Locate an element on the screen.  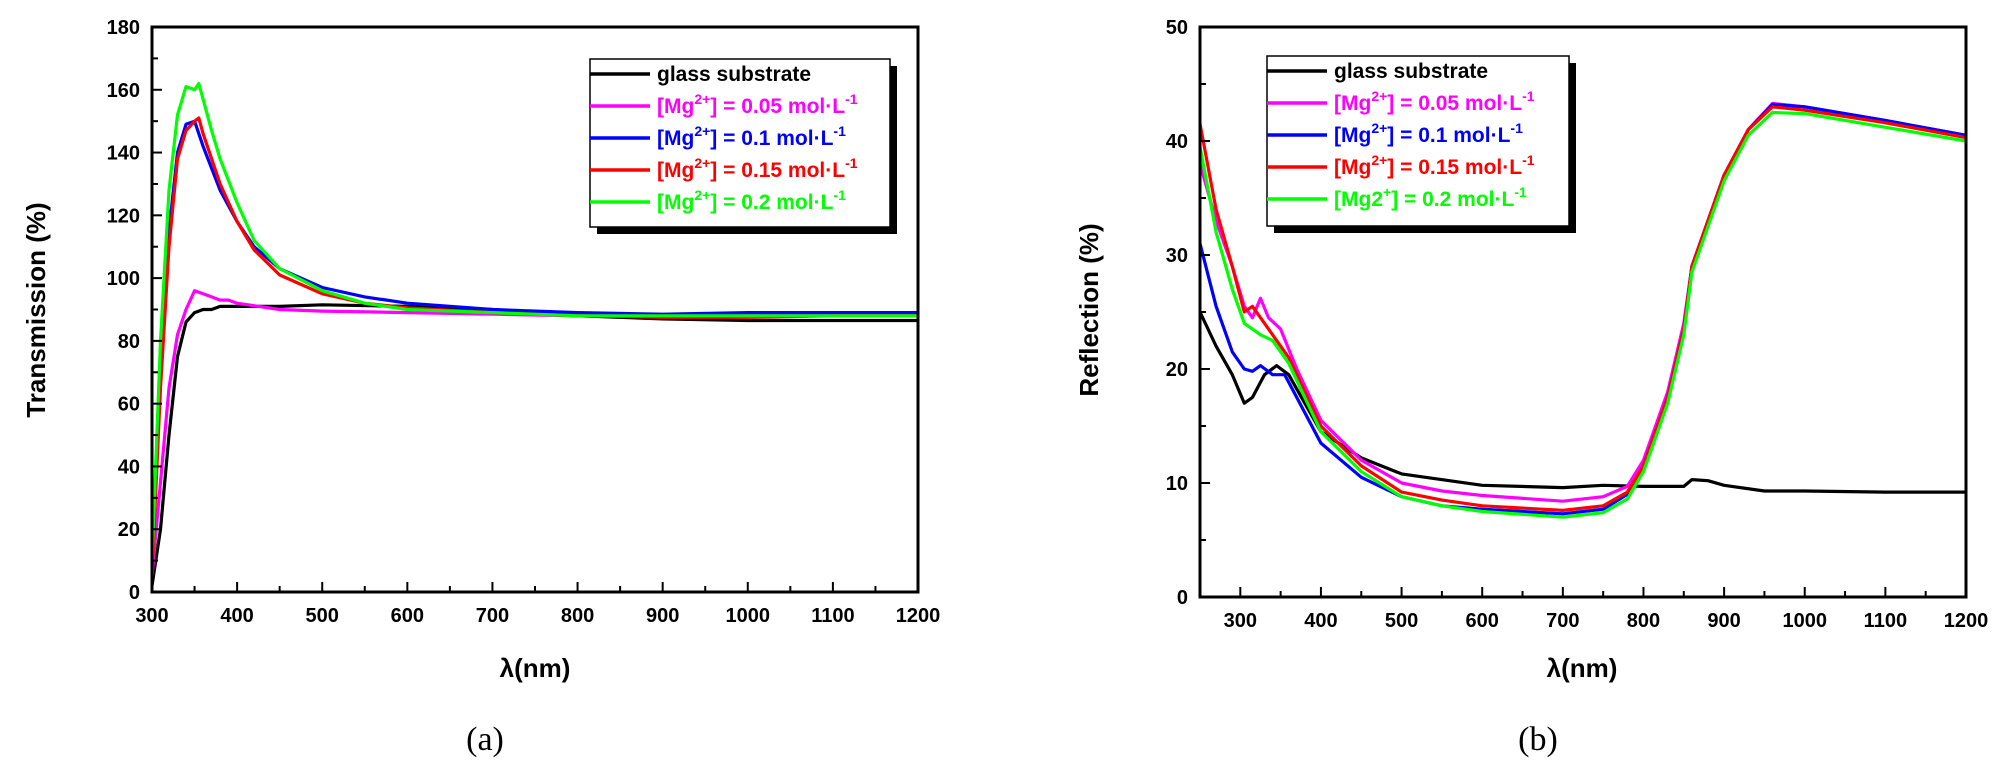
transmission-x-tick-label: 900 is located at coordinates (662, 616).